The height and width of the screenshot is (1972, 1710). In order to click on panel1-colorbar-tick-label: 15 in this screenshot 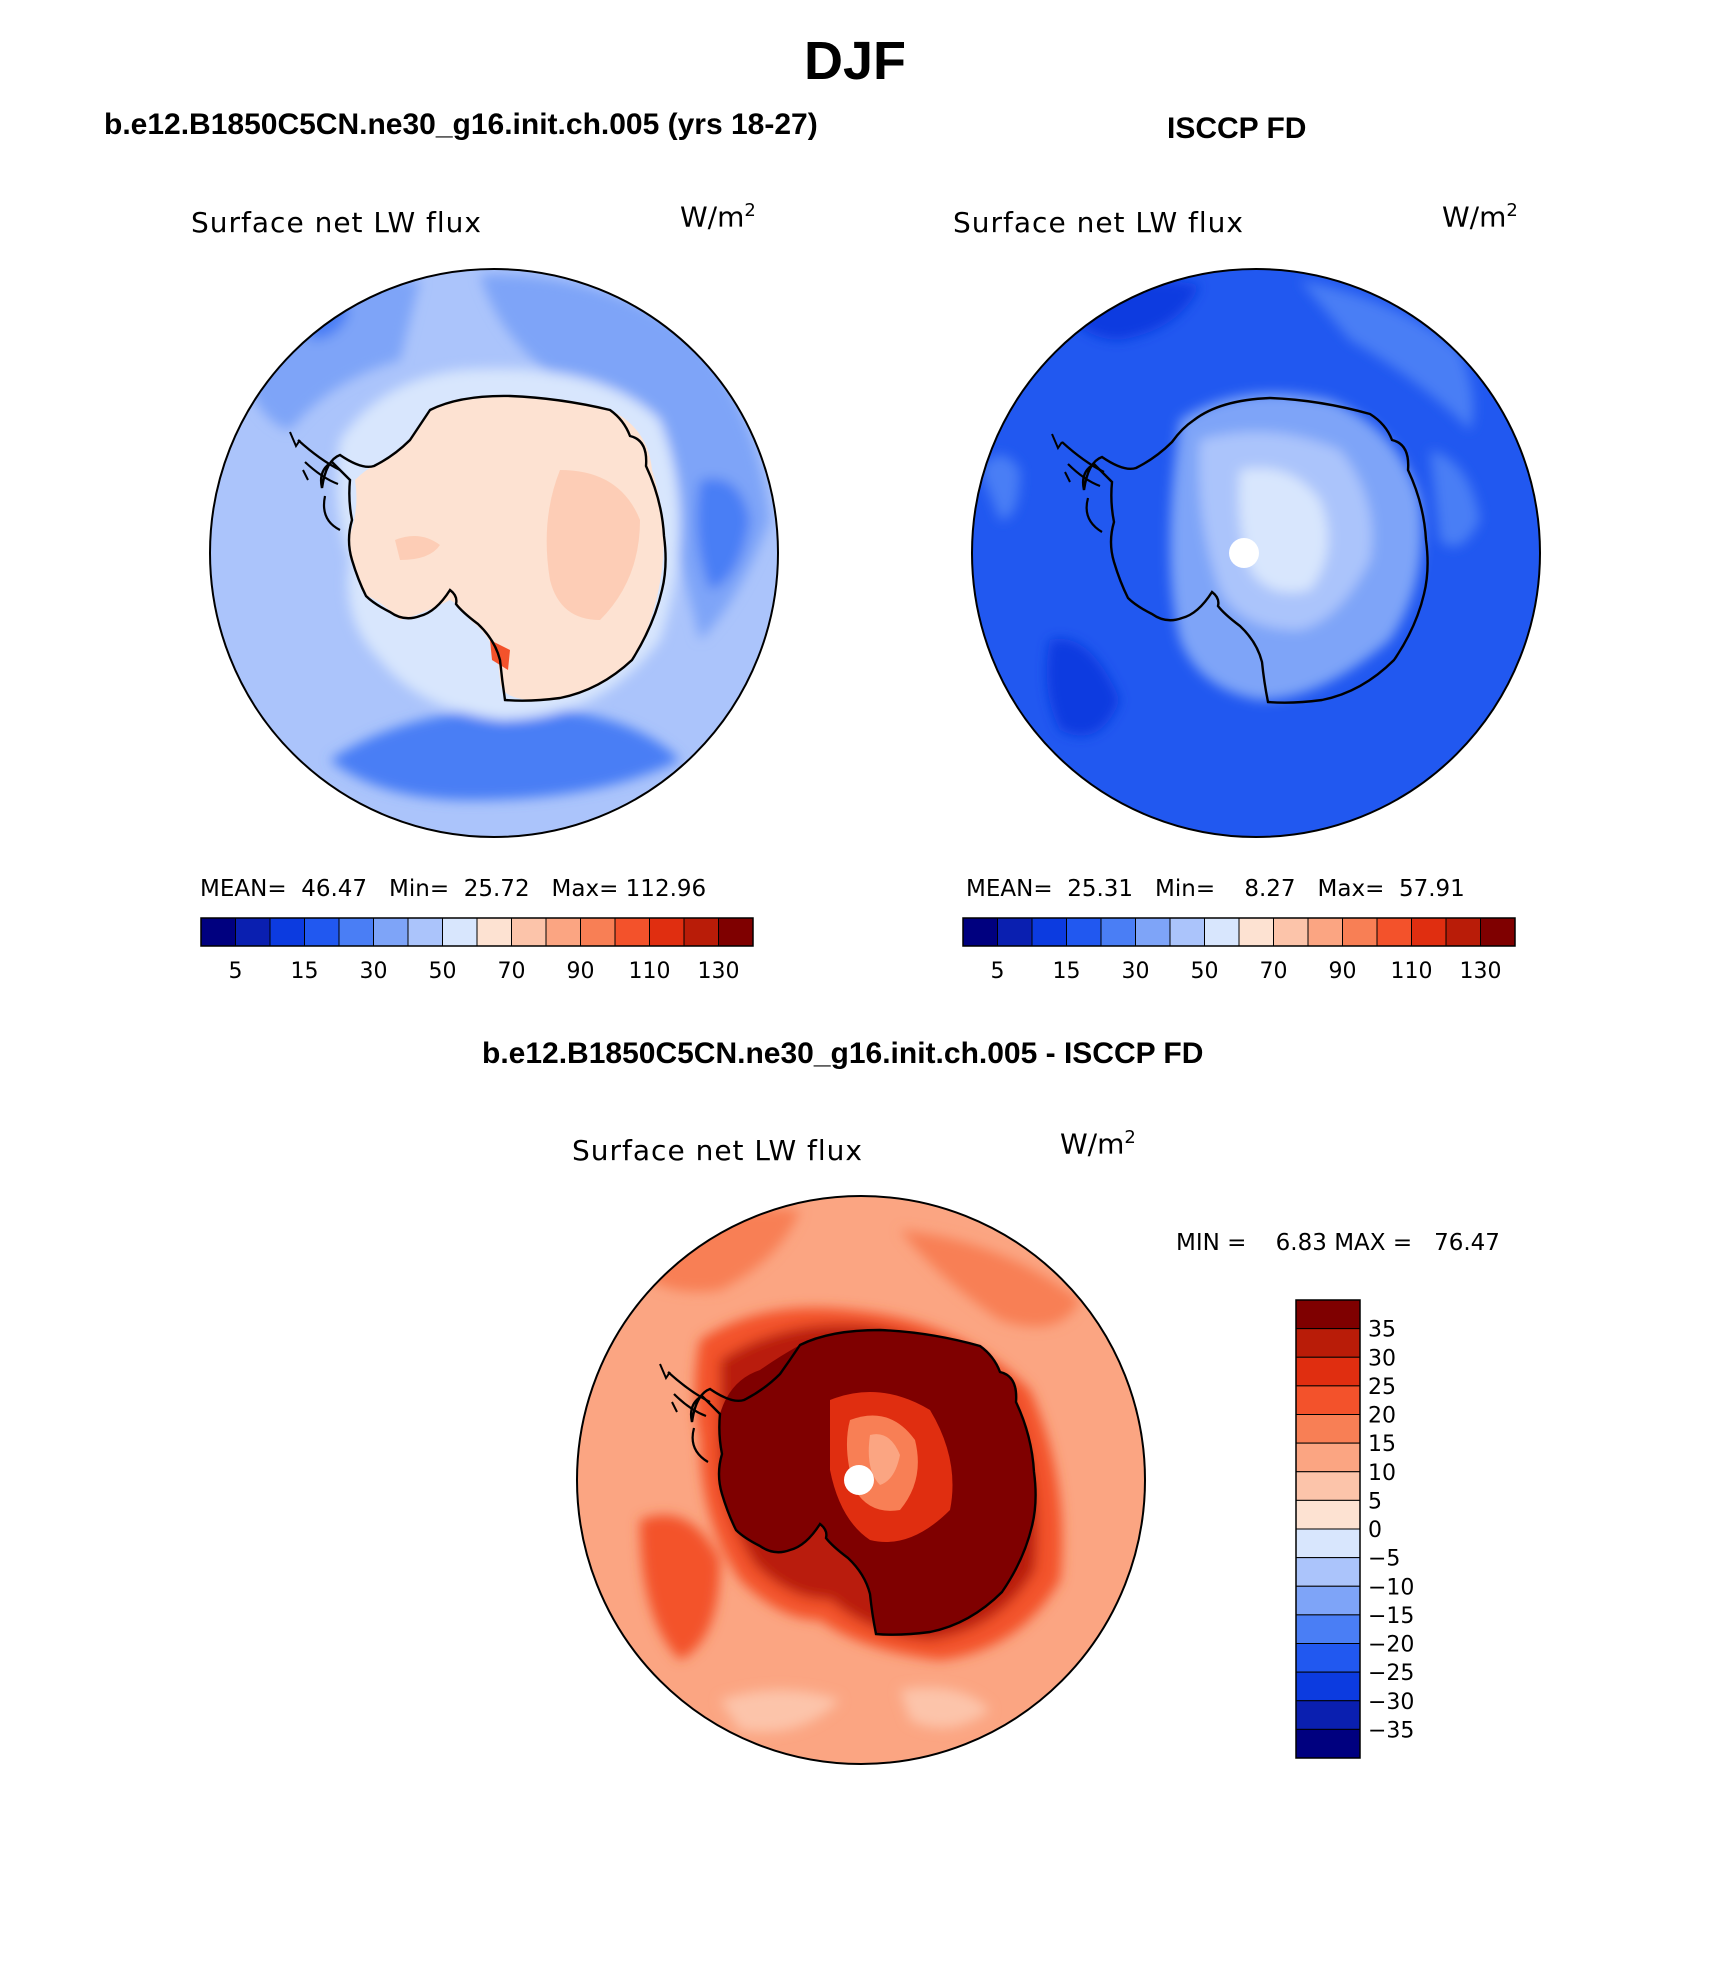, I will do `click(305, 971)`.